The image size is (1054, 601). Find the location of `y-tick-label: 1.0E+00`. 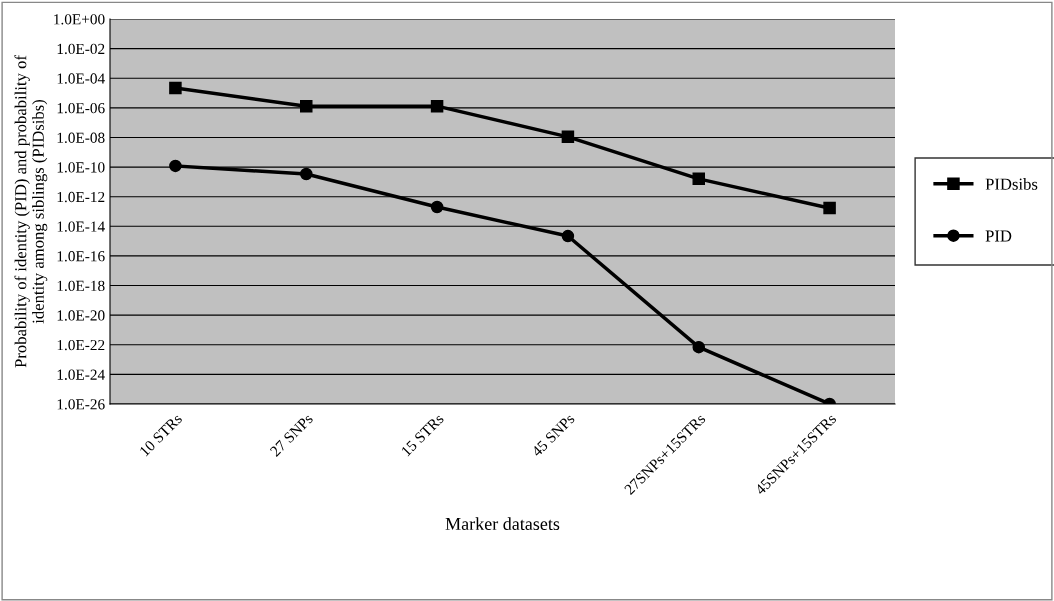

y-tick-label: 1.0E+00 is located at coordinates (79, 19).